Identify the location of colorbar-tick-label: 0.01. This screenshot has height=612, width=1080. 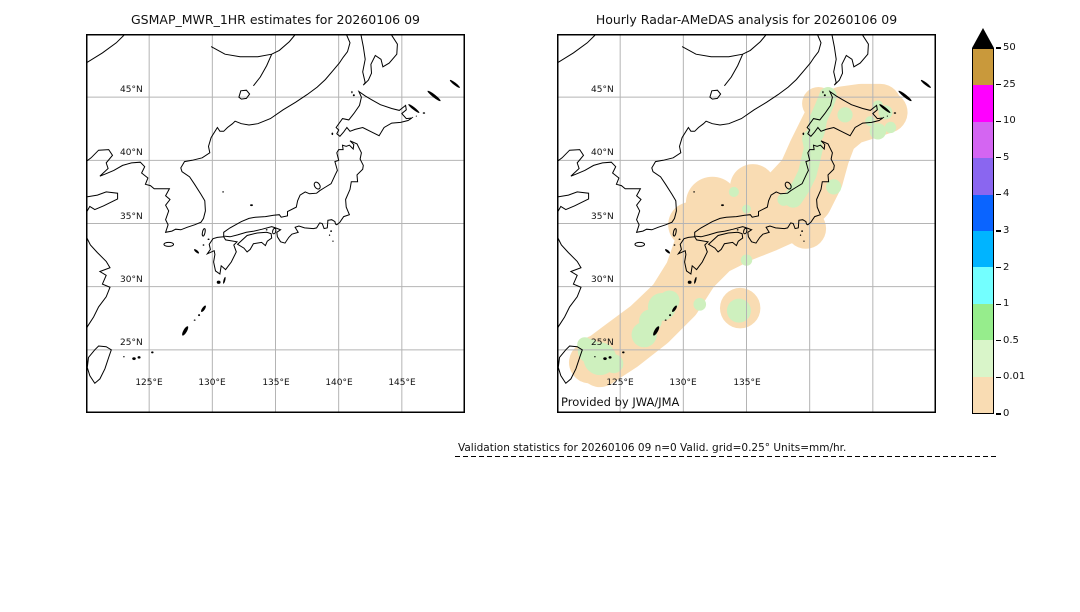
(1014, 377).